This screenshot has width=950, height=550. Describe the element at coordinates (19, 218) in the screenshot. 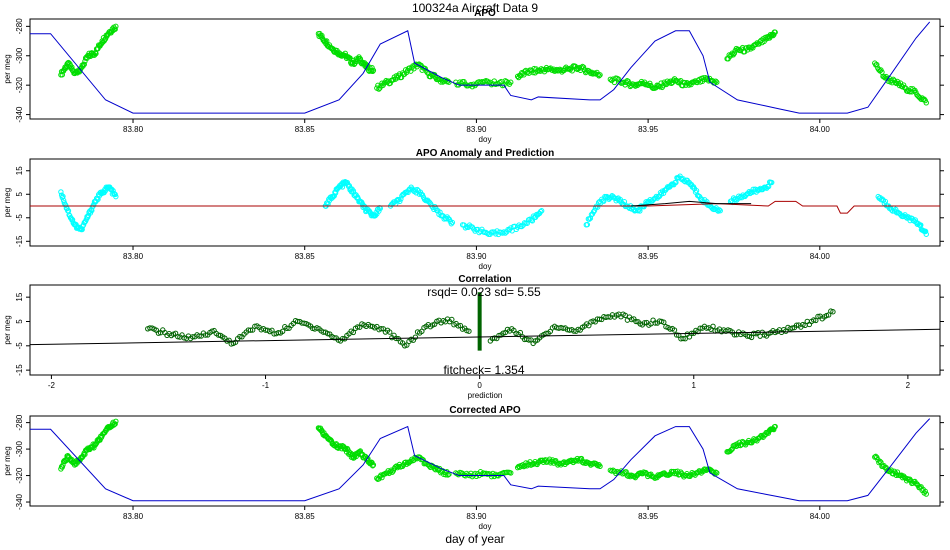

I see `y-tick-label: -5` at that location.